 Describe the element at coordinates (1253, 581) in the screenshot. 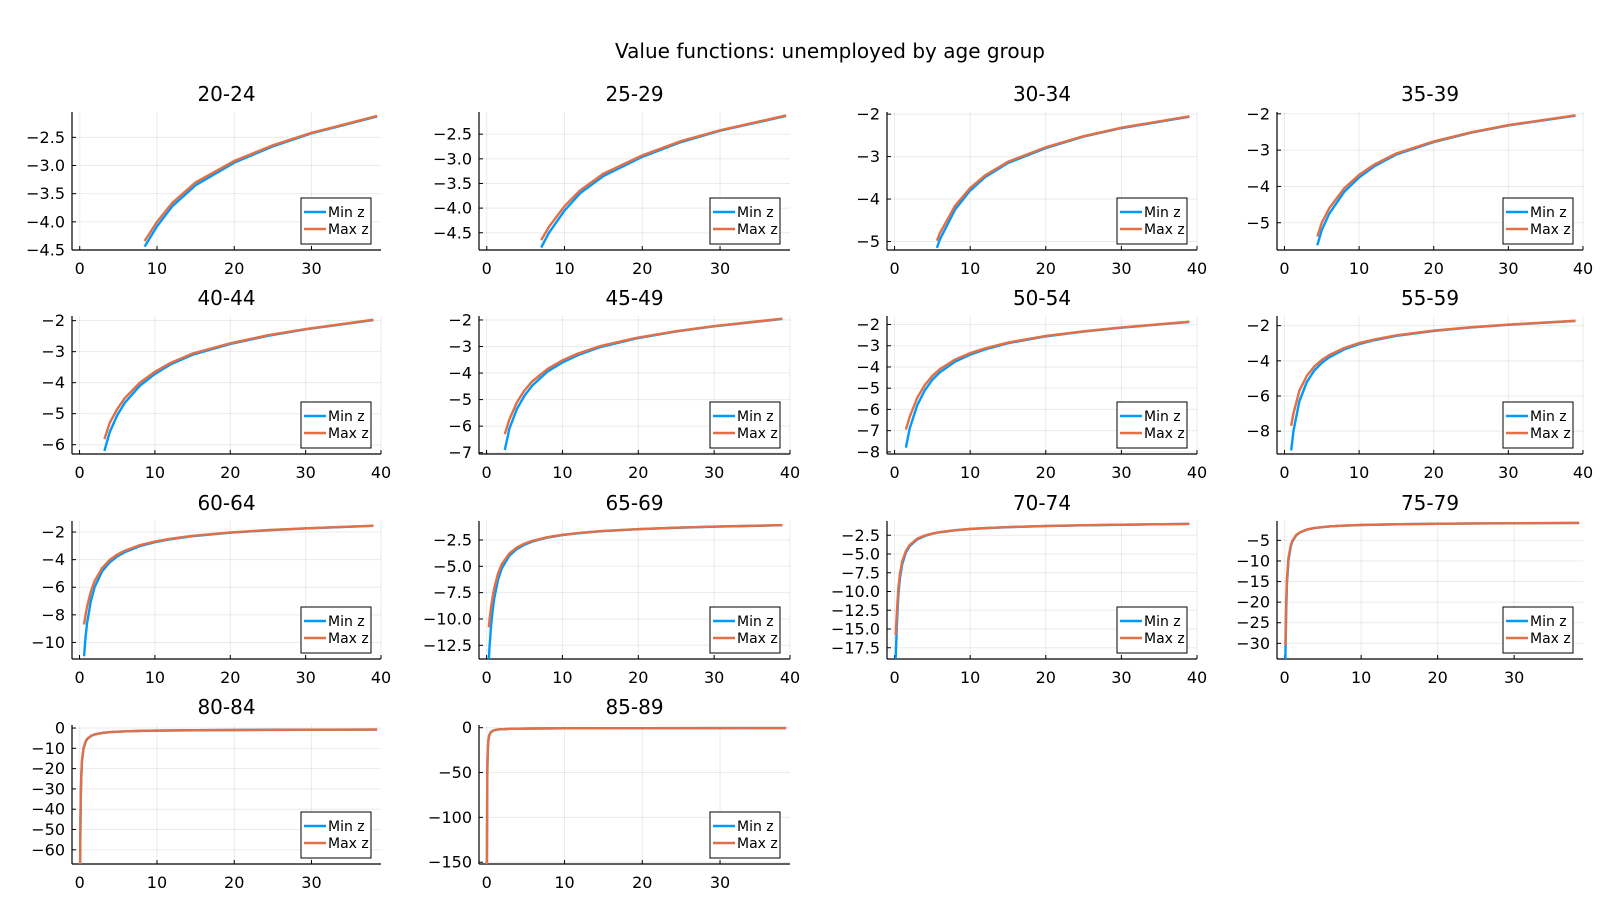

I see `y-tick-label: −15` at that location.